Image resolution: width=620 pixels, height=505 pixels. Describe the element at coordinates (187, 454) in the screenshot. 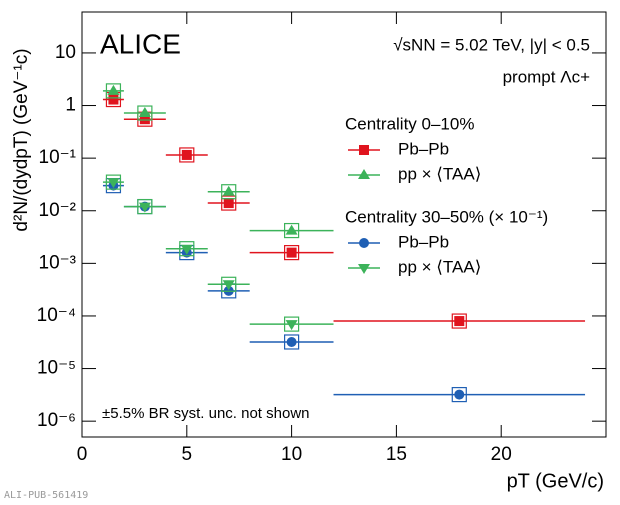

I see `x-tick-label: 5` at that location.